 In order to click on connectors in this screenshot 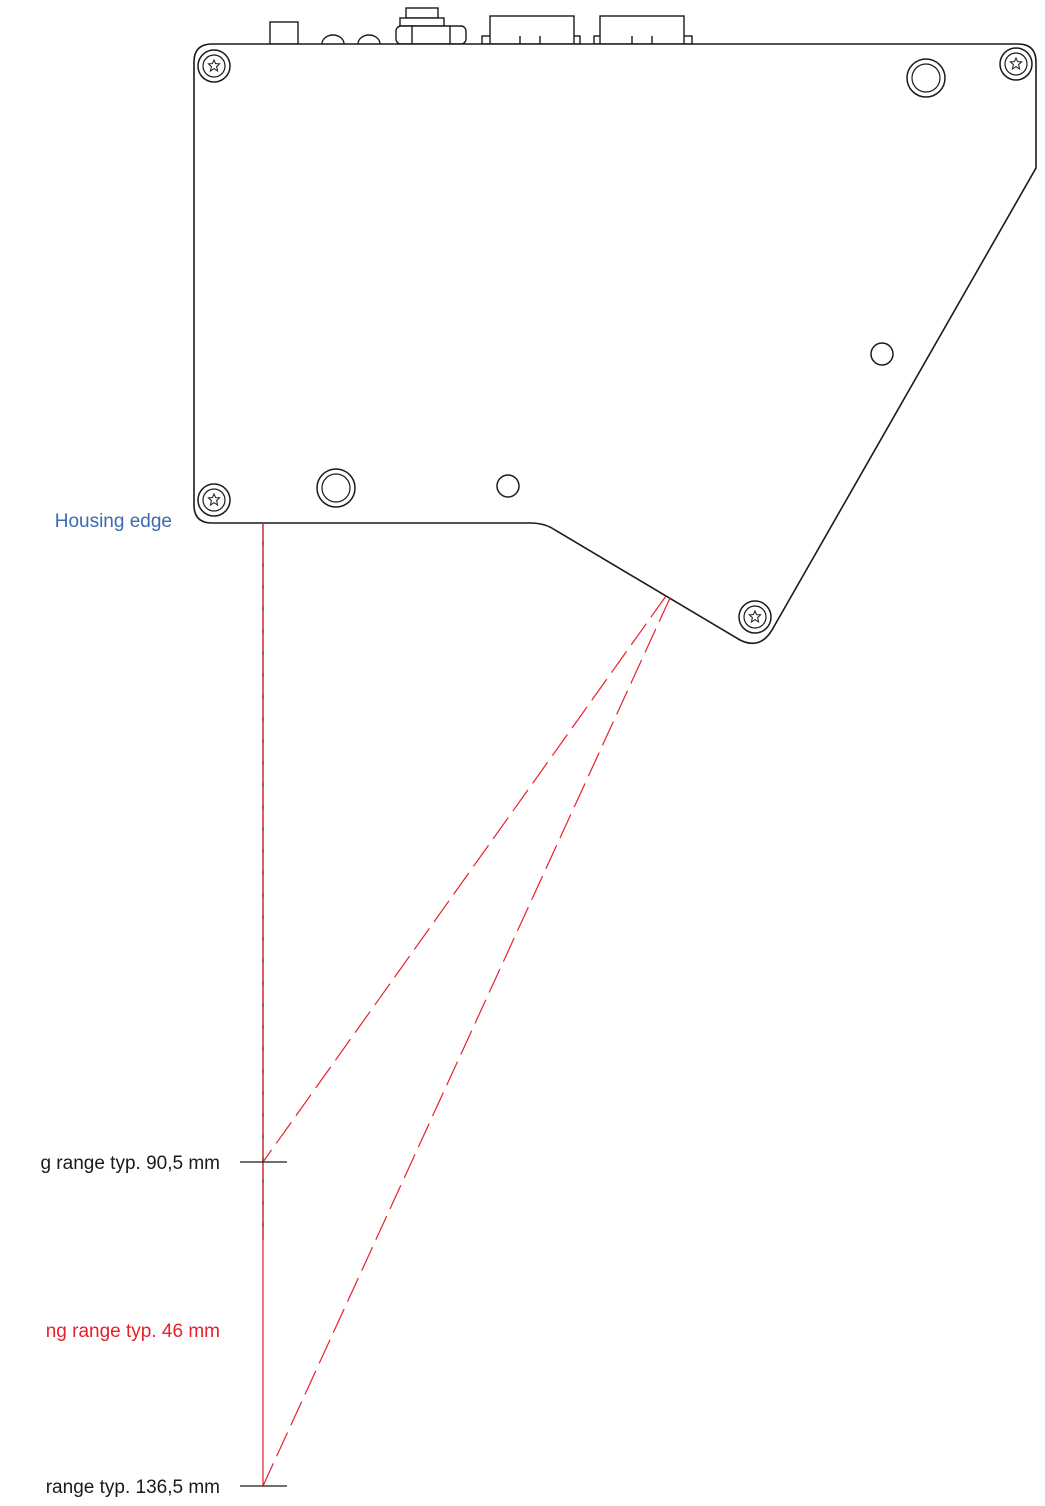, I will do `click(481, 26)`.